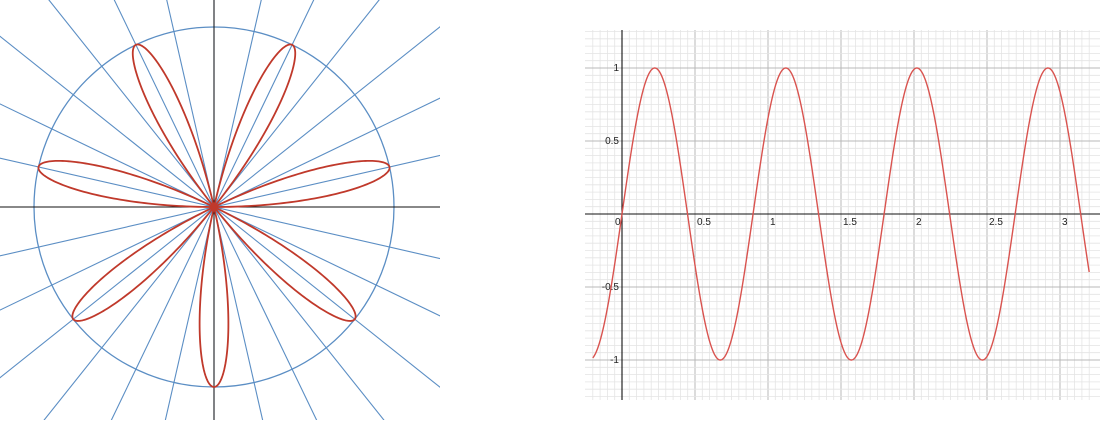  I want to click on x-tick-label: 3, so click(1065, 222).